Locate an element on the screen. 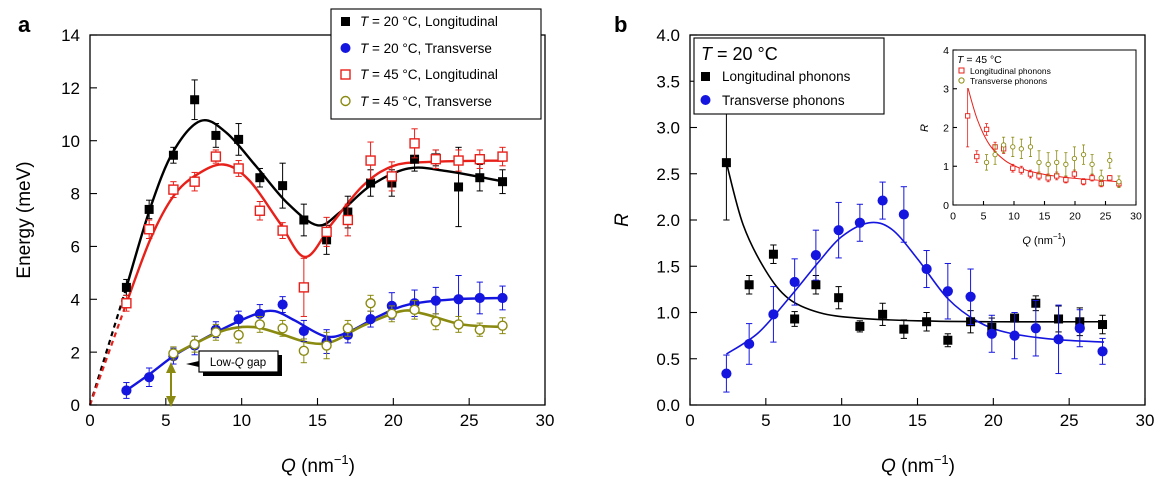  panel-b-legend-box is located at coordinates (789, 76).